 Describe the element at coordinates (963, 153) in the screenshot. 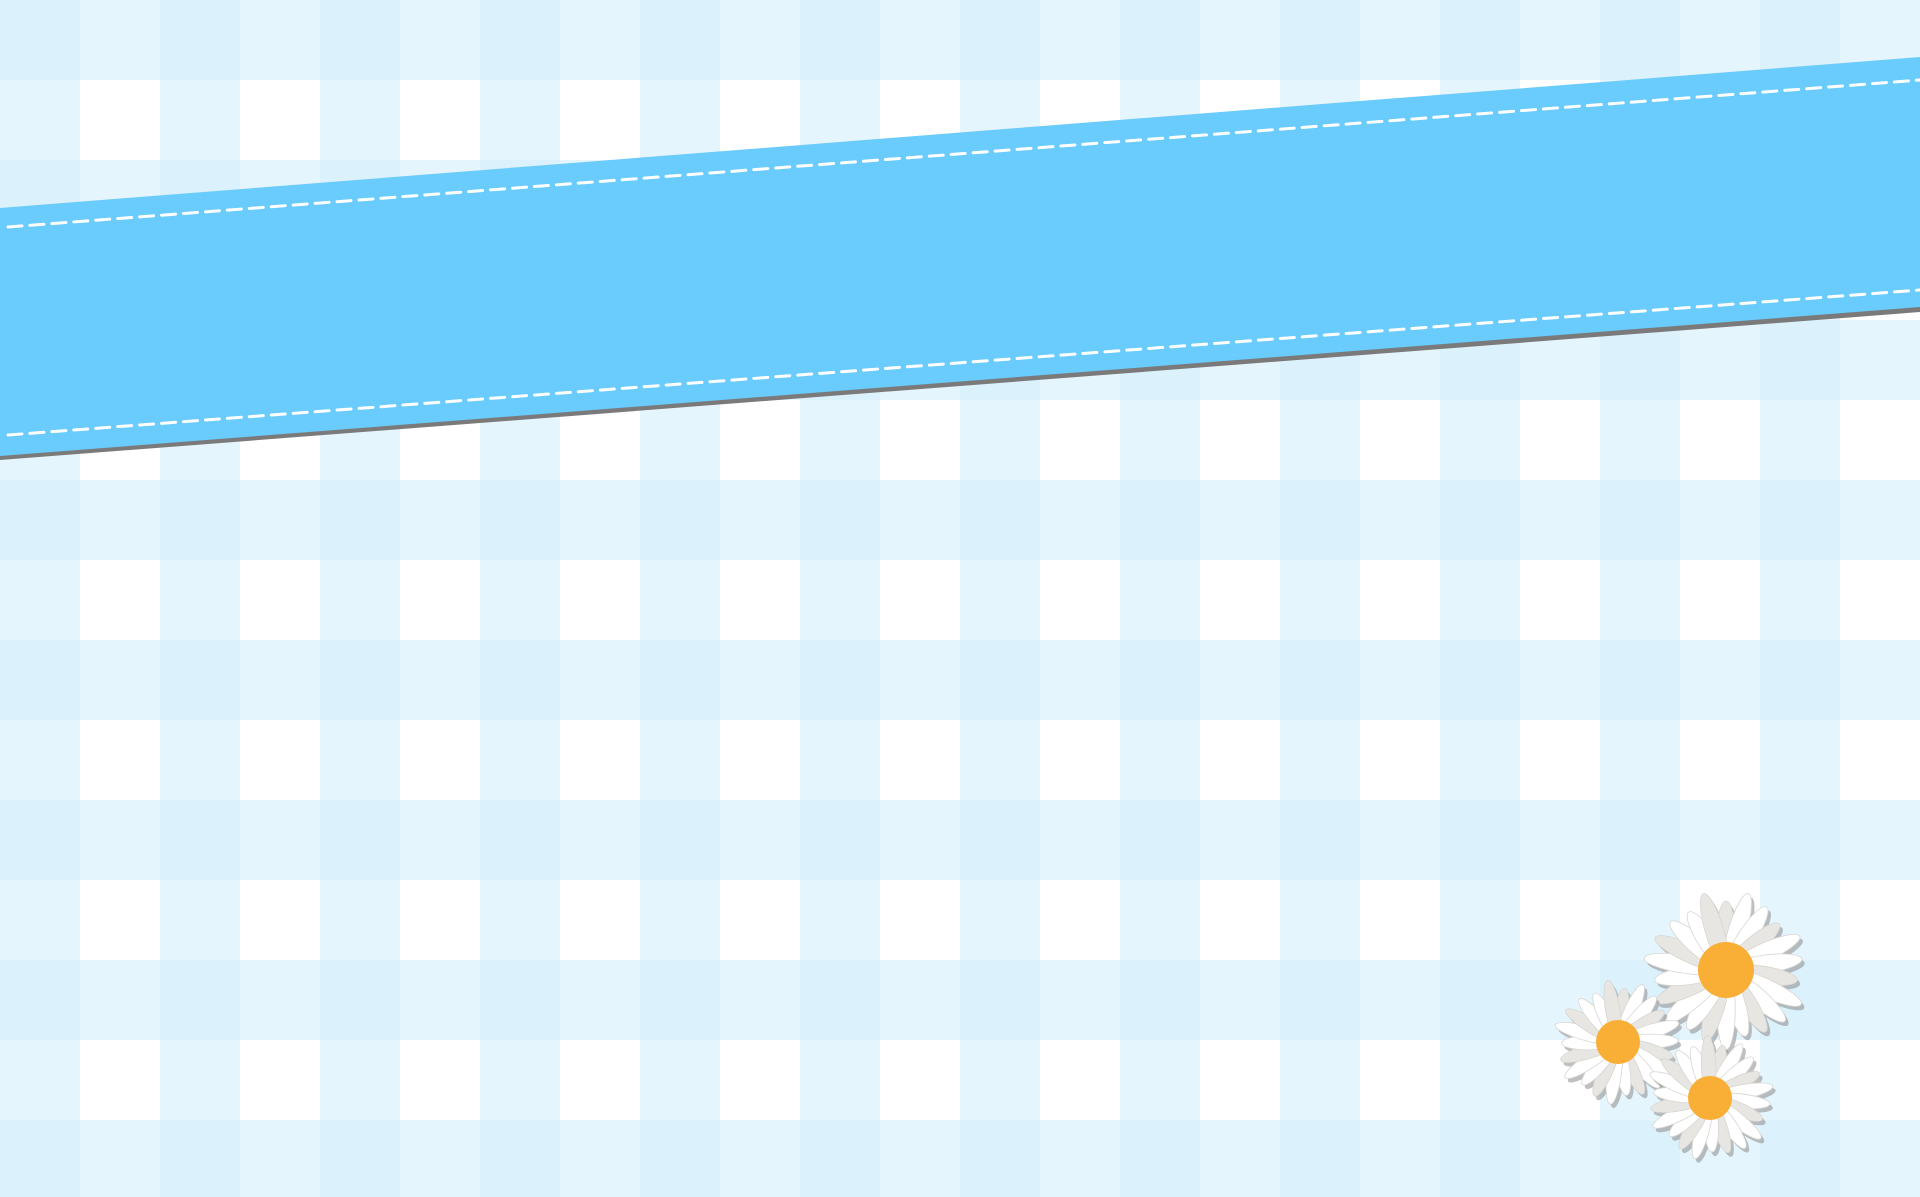

I see `banner-stitch-top` at that location.